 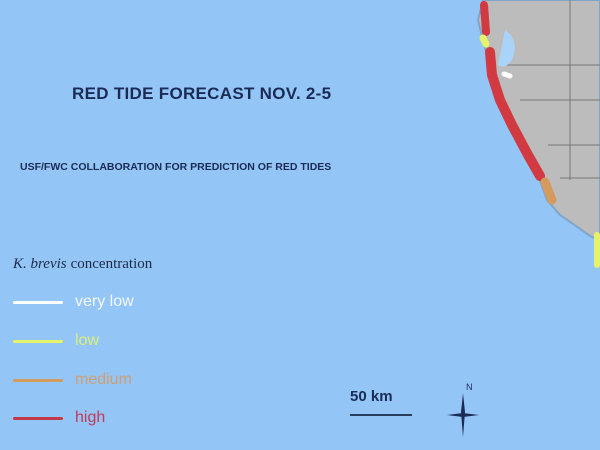 I want to click on legend-label: high, so click(x=90, y=417).